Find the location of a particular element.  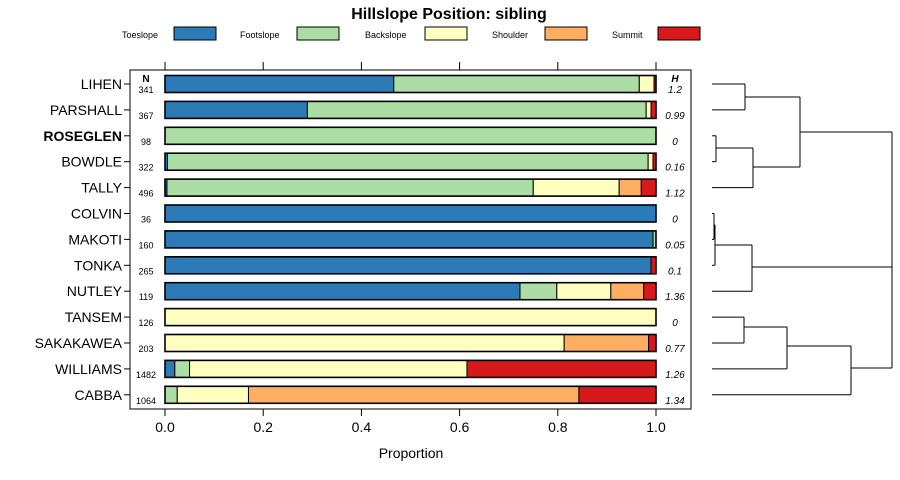

bar-segment-bowdle-footslope is located at coordinates (407, 161).